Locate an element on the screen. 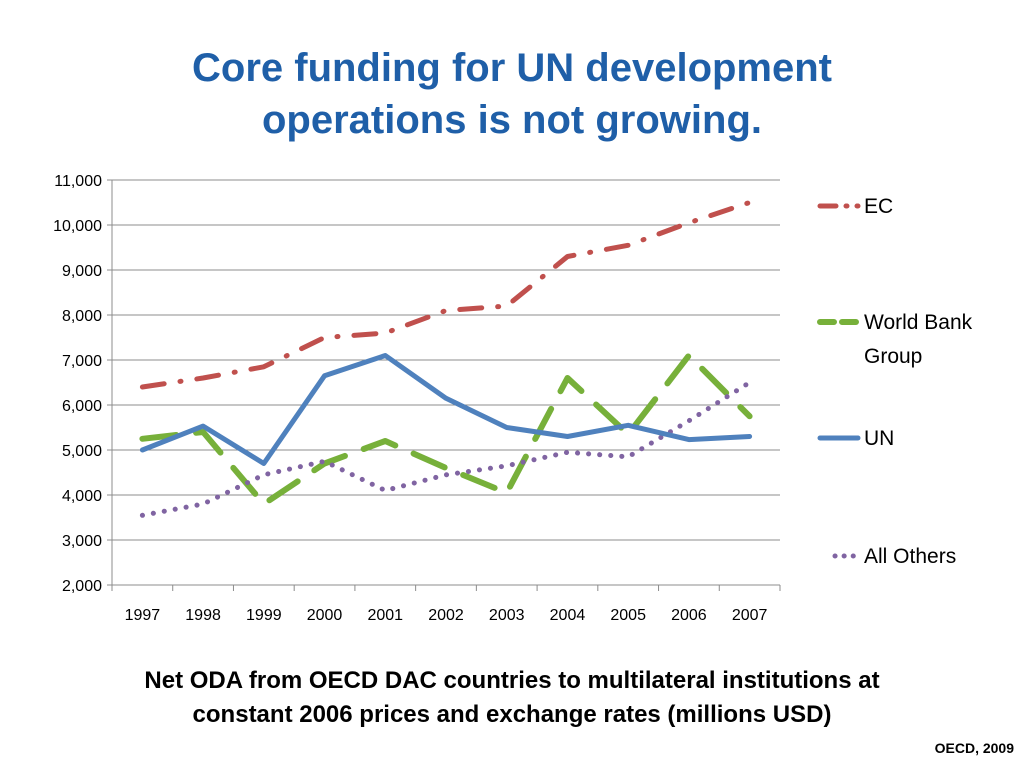 This screenshot has height=768, width=1024. x-tick-label: 2003 is located at coordinates (507, 615).